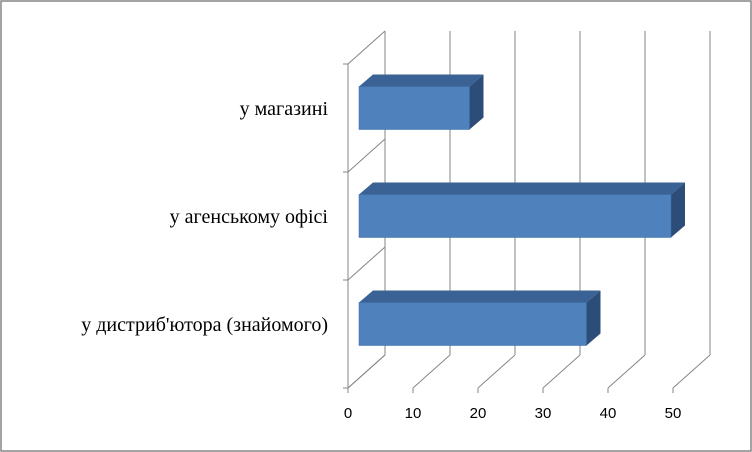  What do you see at coordinates (478, 413) in the screenshot?
I see `x-tick-label: 20` at bounding box center [478, 413].